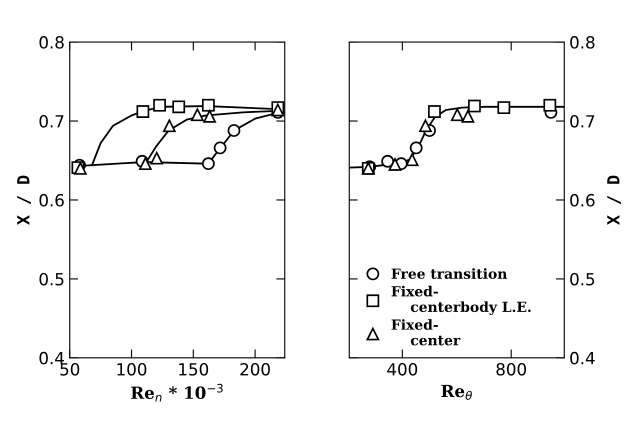 This screenshot has height=421, width=634. What do you see at coordinates (402, 369) in the screenshot?
I see `x-tick-label: 400` at bounding box center [402, 369].